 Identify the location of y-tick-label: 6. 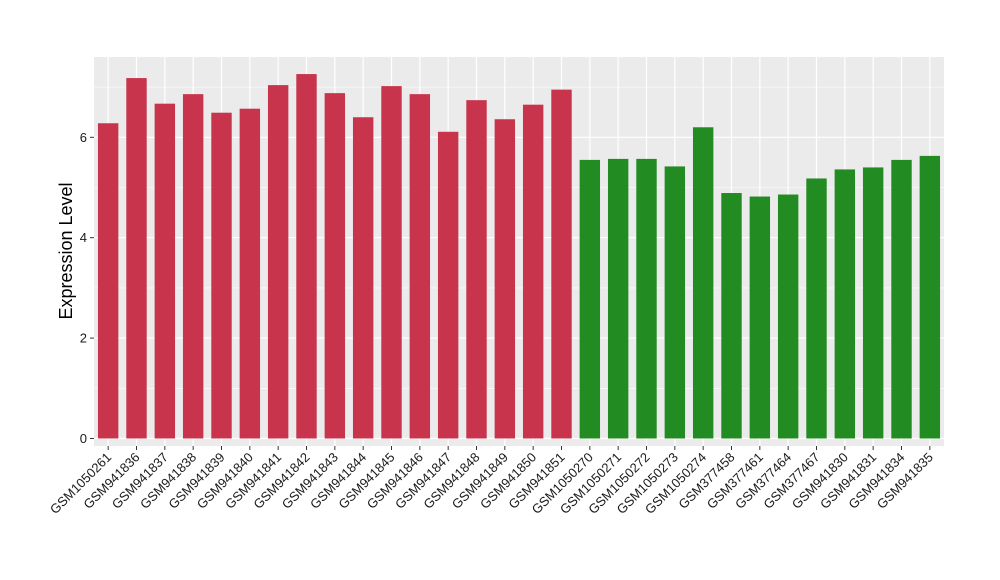
(83, 137).